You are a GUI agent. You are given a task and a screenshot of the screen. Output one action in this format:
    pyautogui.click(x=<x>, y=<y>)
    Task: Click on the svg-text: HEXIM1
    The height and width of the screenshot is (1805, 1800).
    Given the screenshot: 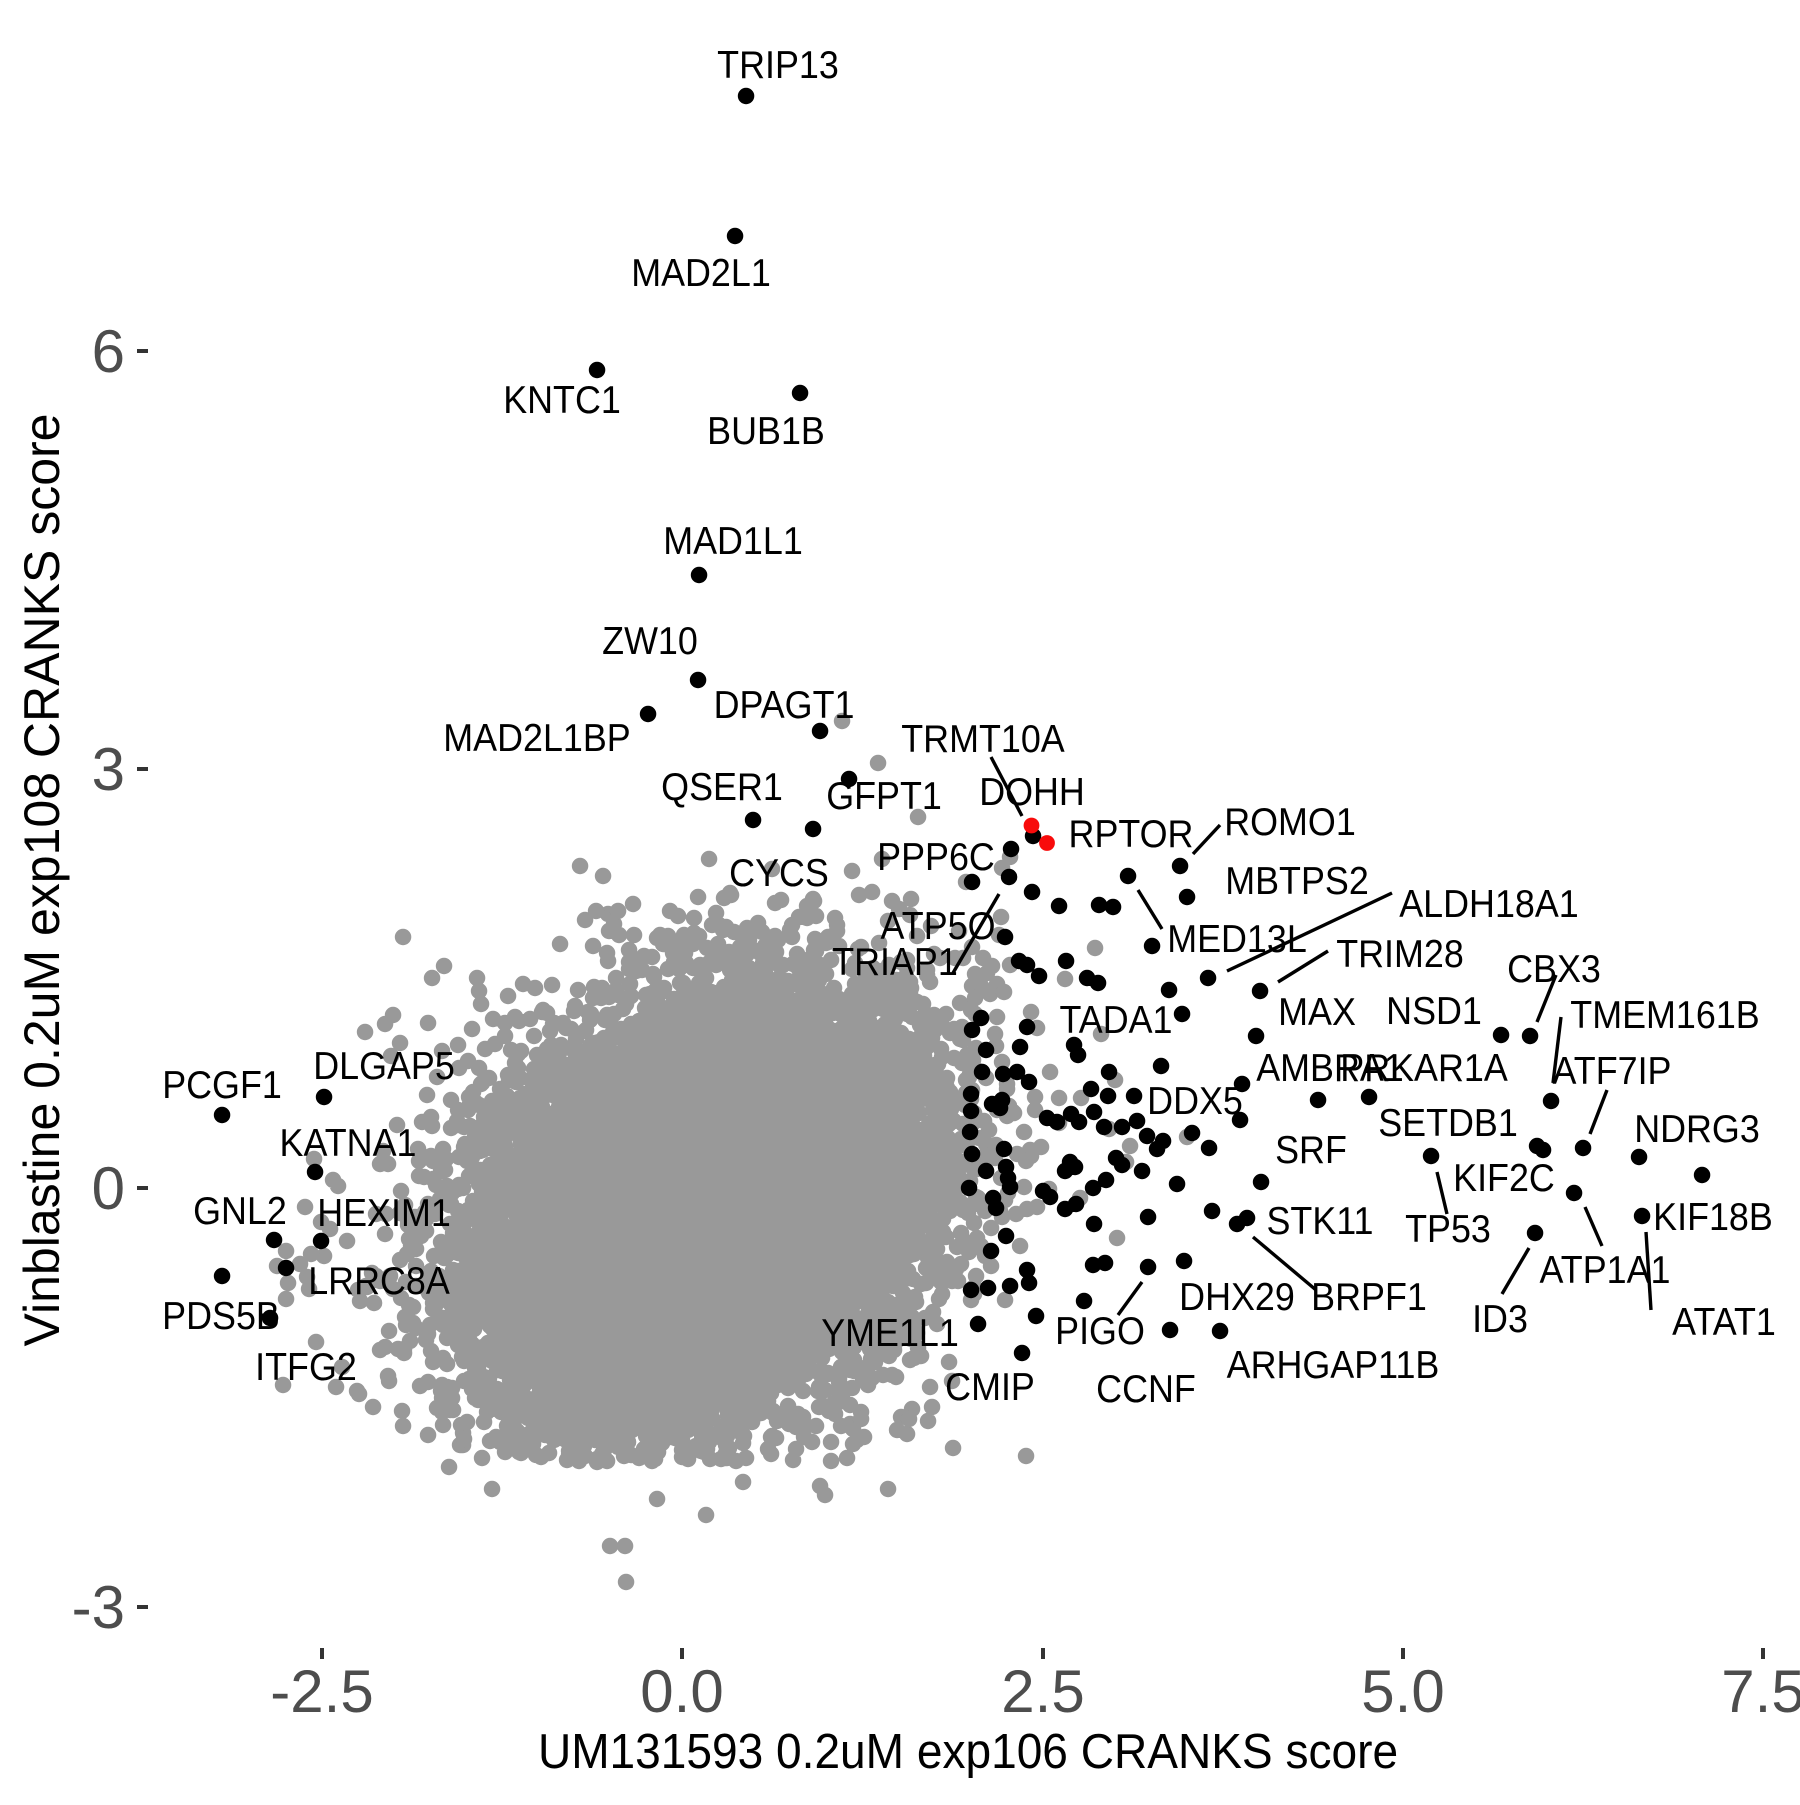 What is the action you would take?
    pyautogui.click(x=384, y=1213)
    